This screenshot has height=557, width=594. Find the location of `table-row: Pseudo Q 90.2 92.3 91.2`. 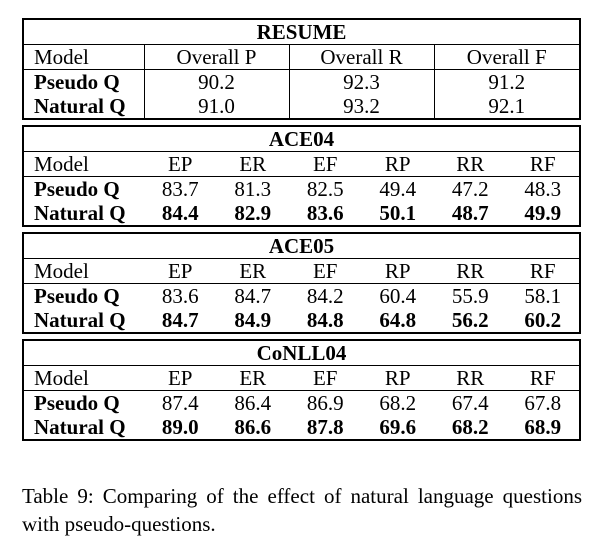

table-row: Pseudo Q 90.2 92.3 91.2 is located at coordinates (301, 81).